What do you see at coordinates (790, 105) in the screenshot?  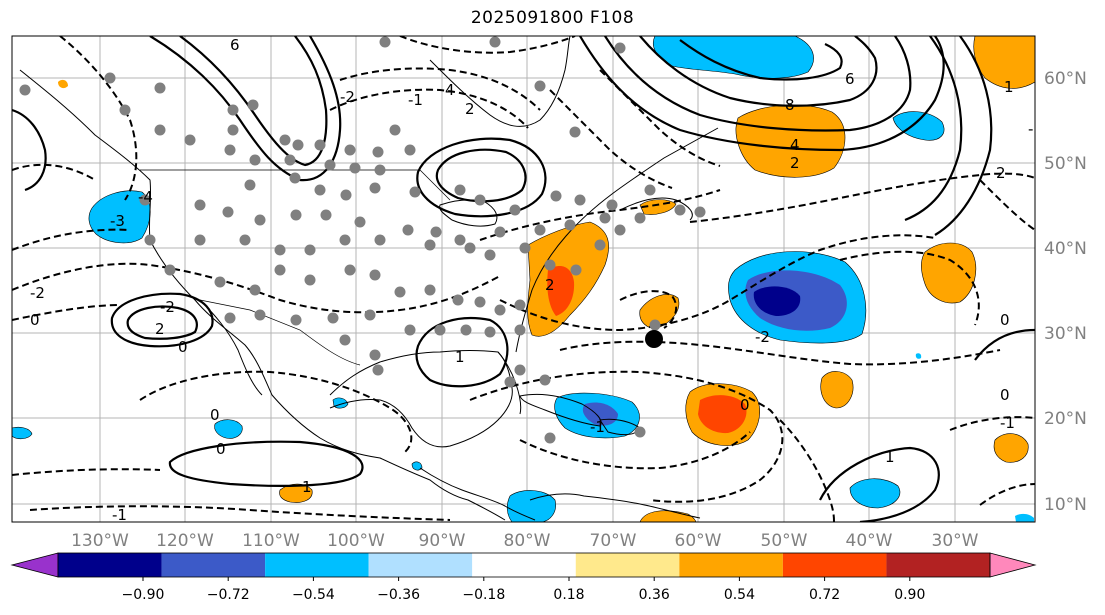 I see `contour-label: 8` at bounding box center [790, 105].